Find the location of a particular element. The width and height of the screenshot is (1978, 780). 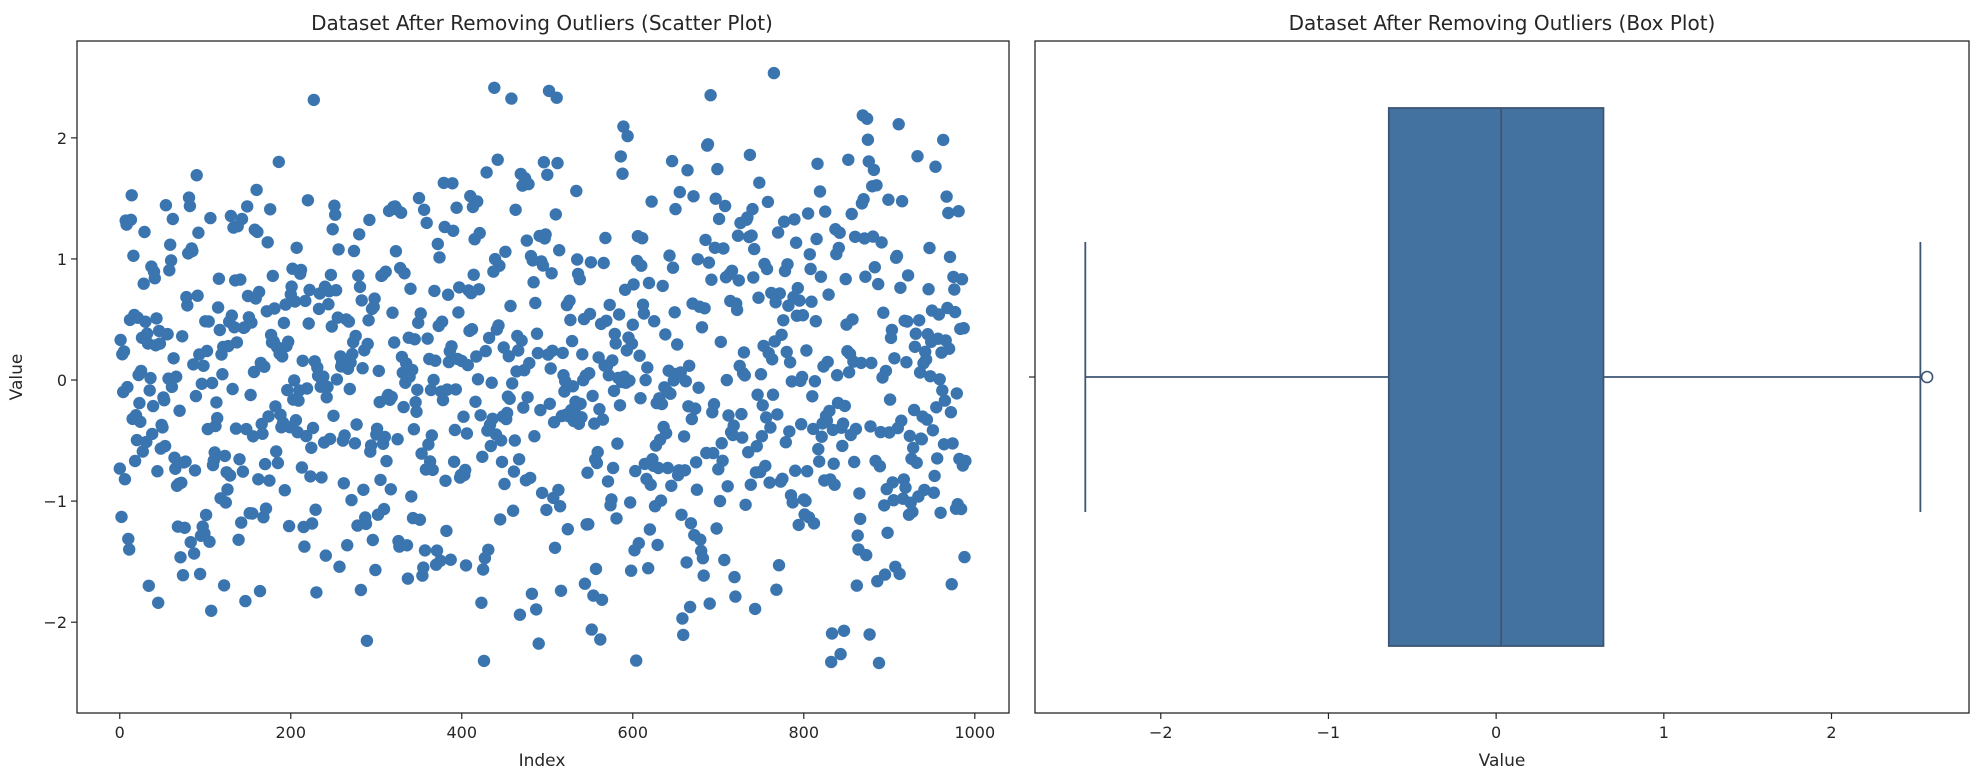

scatter-y-tick-label: 2 is located at coordinates (62, 138).